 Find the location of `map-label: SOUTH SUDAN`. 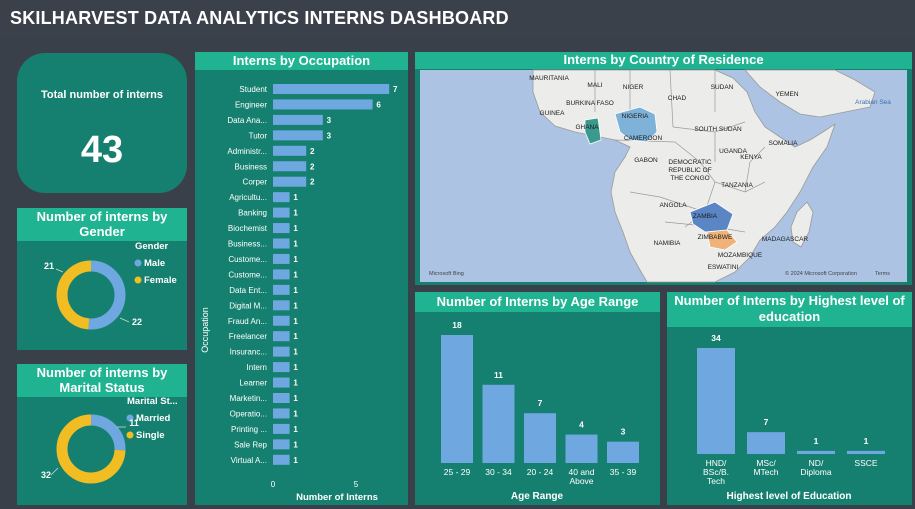

map-label: SOUTH SUDAN is located at coordinates (718, 129).